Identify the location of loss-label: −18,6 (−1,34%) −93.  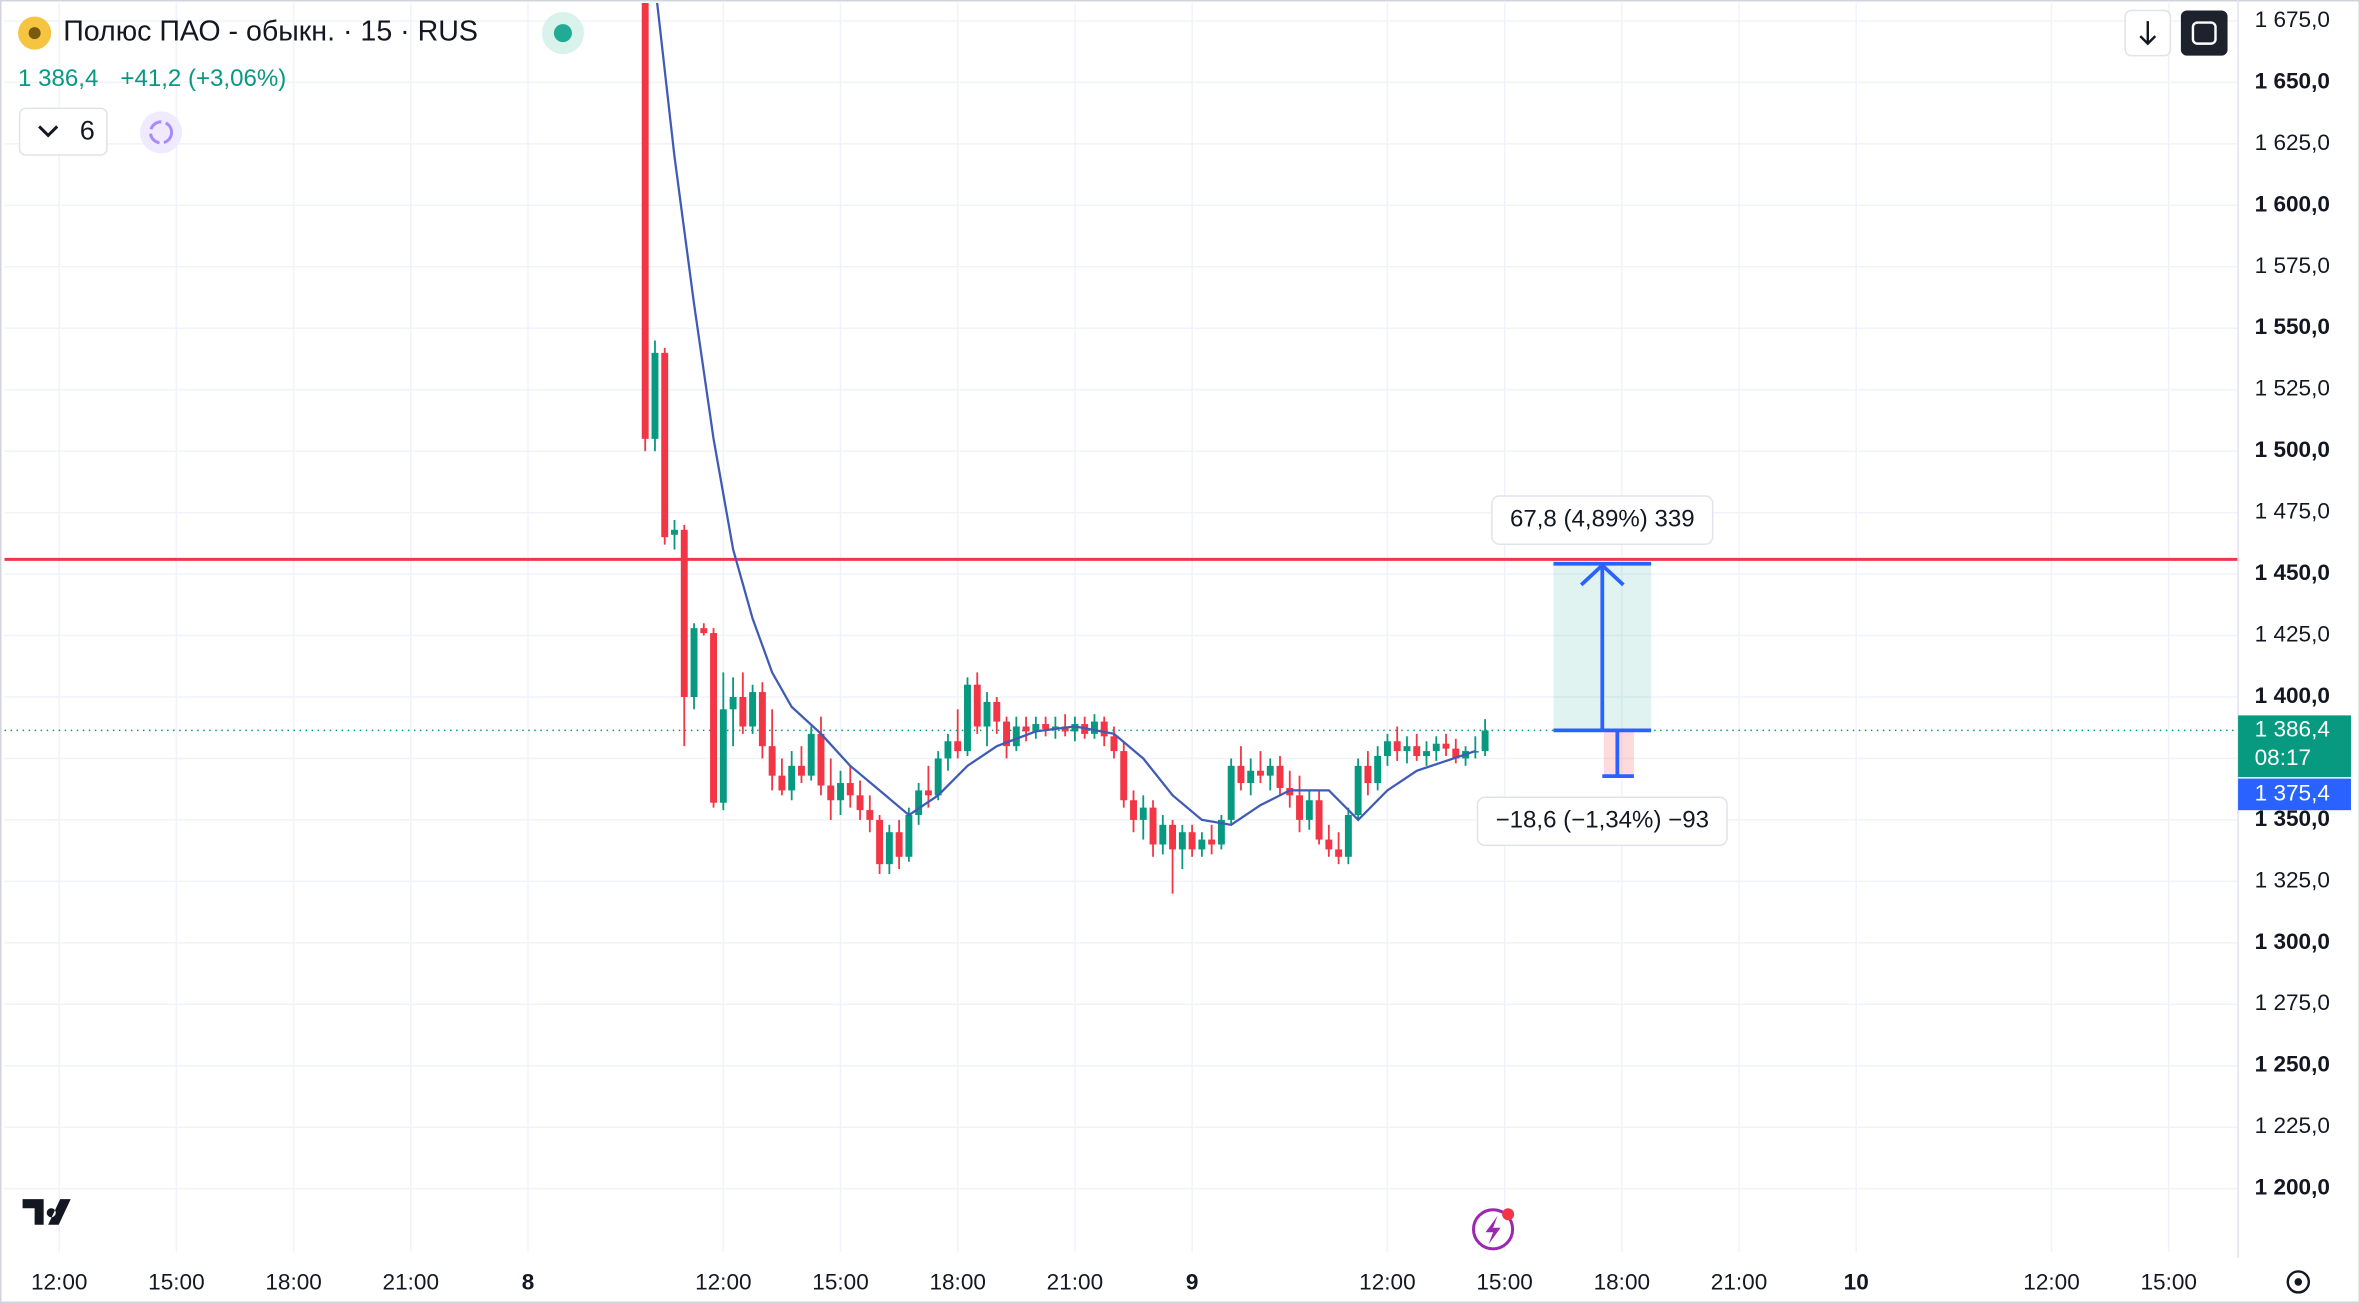
(1602, 820).